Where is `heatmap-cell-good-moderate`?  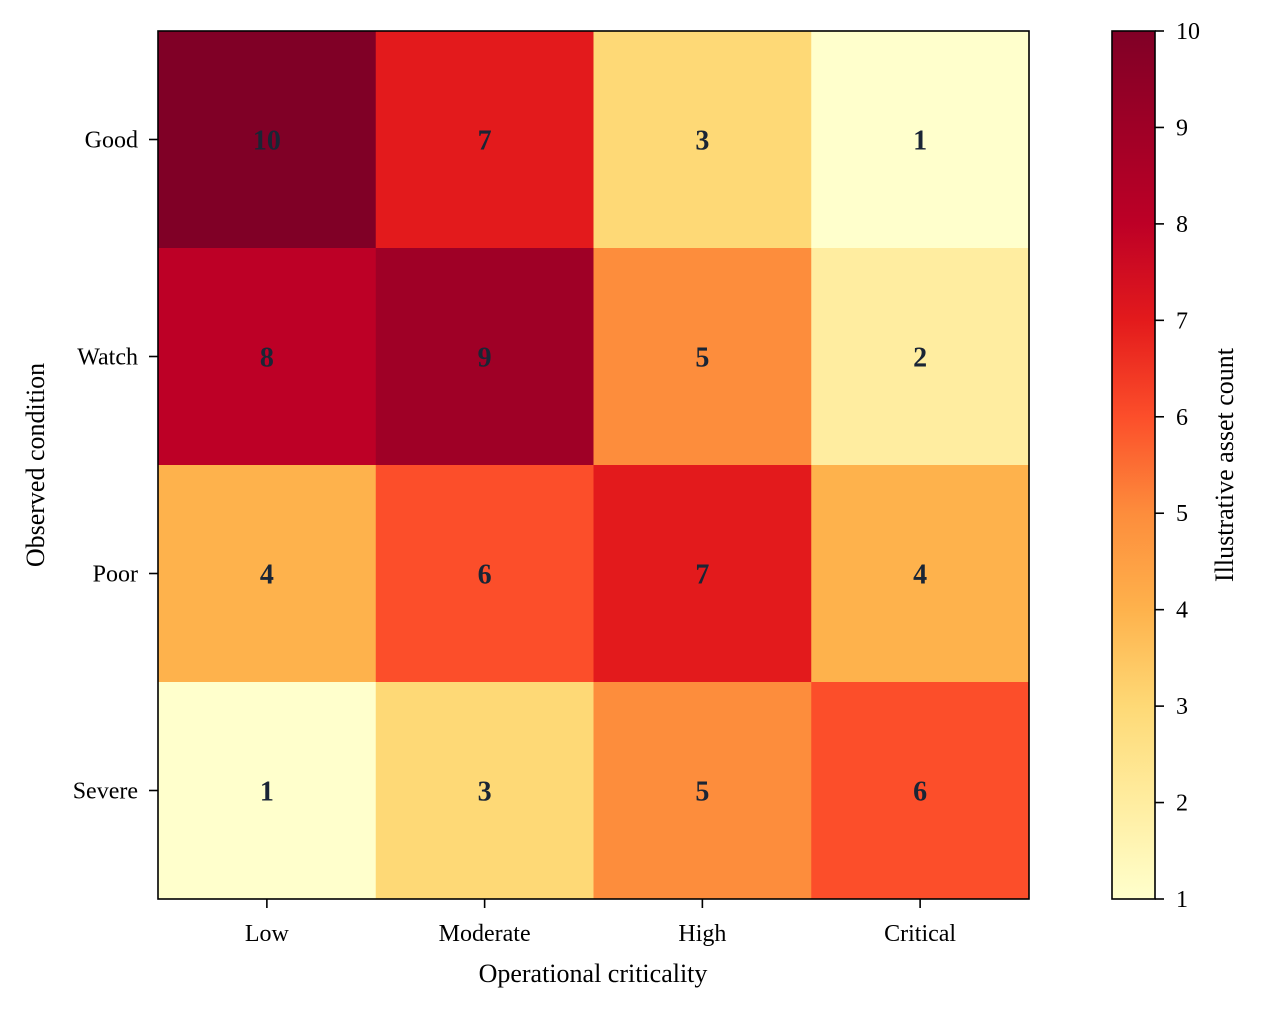 heatmap-cell-good-moderate is located at coordinates (484, 140).